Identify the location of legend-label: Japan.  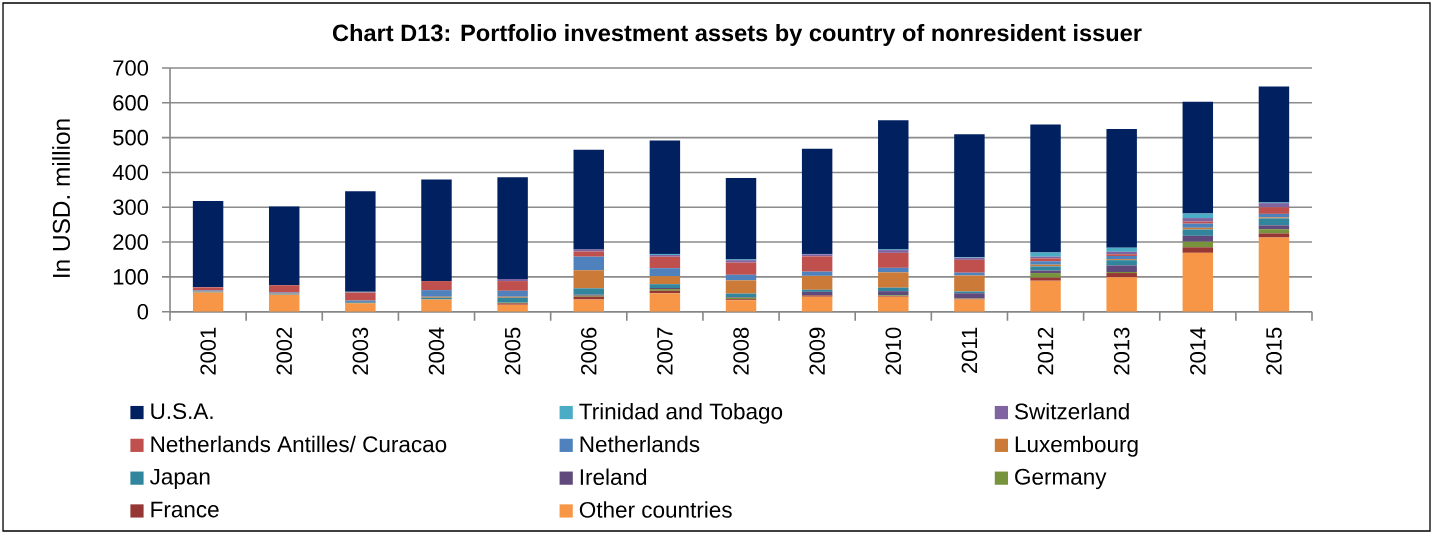
(179, 479).